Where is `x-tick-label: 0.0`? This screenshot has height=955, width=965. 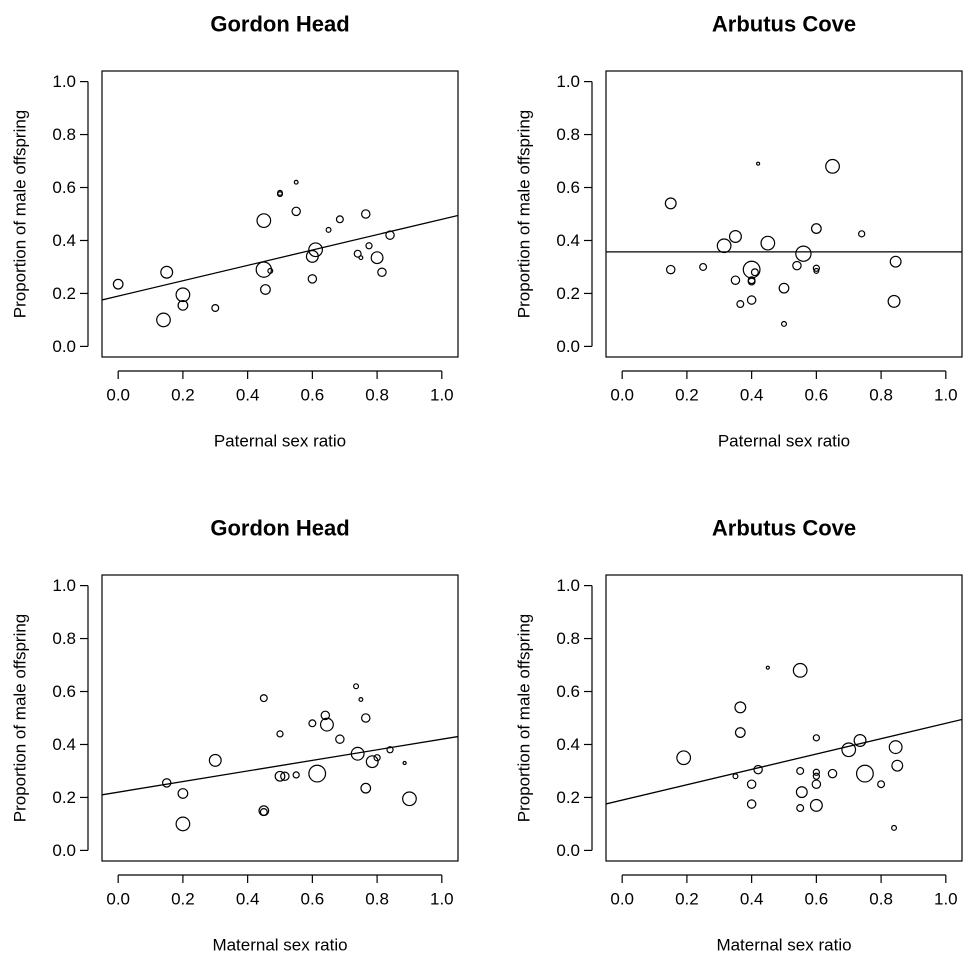
x-tick-label: 0.0 is located at coordinates (118, 395).